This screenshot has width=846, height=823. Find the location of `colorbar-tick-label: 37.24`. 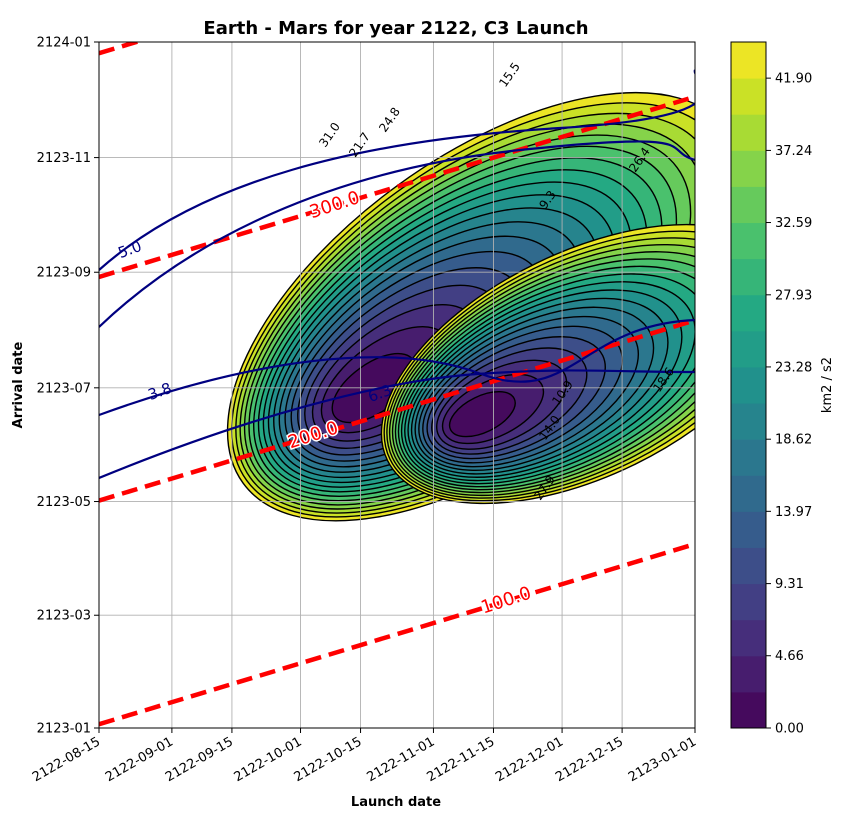

colorbar-tick-label: 37.24 is located at coordinates (793, 151).